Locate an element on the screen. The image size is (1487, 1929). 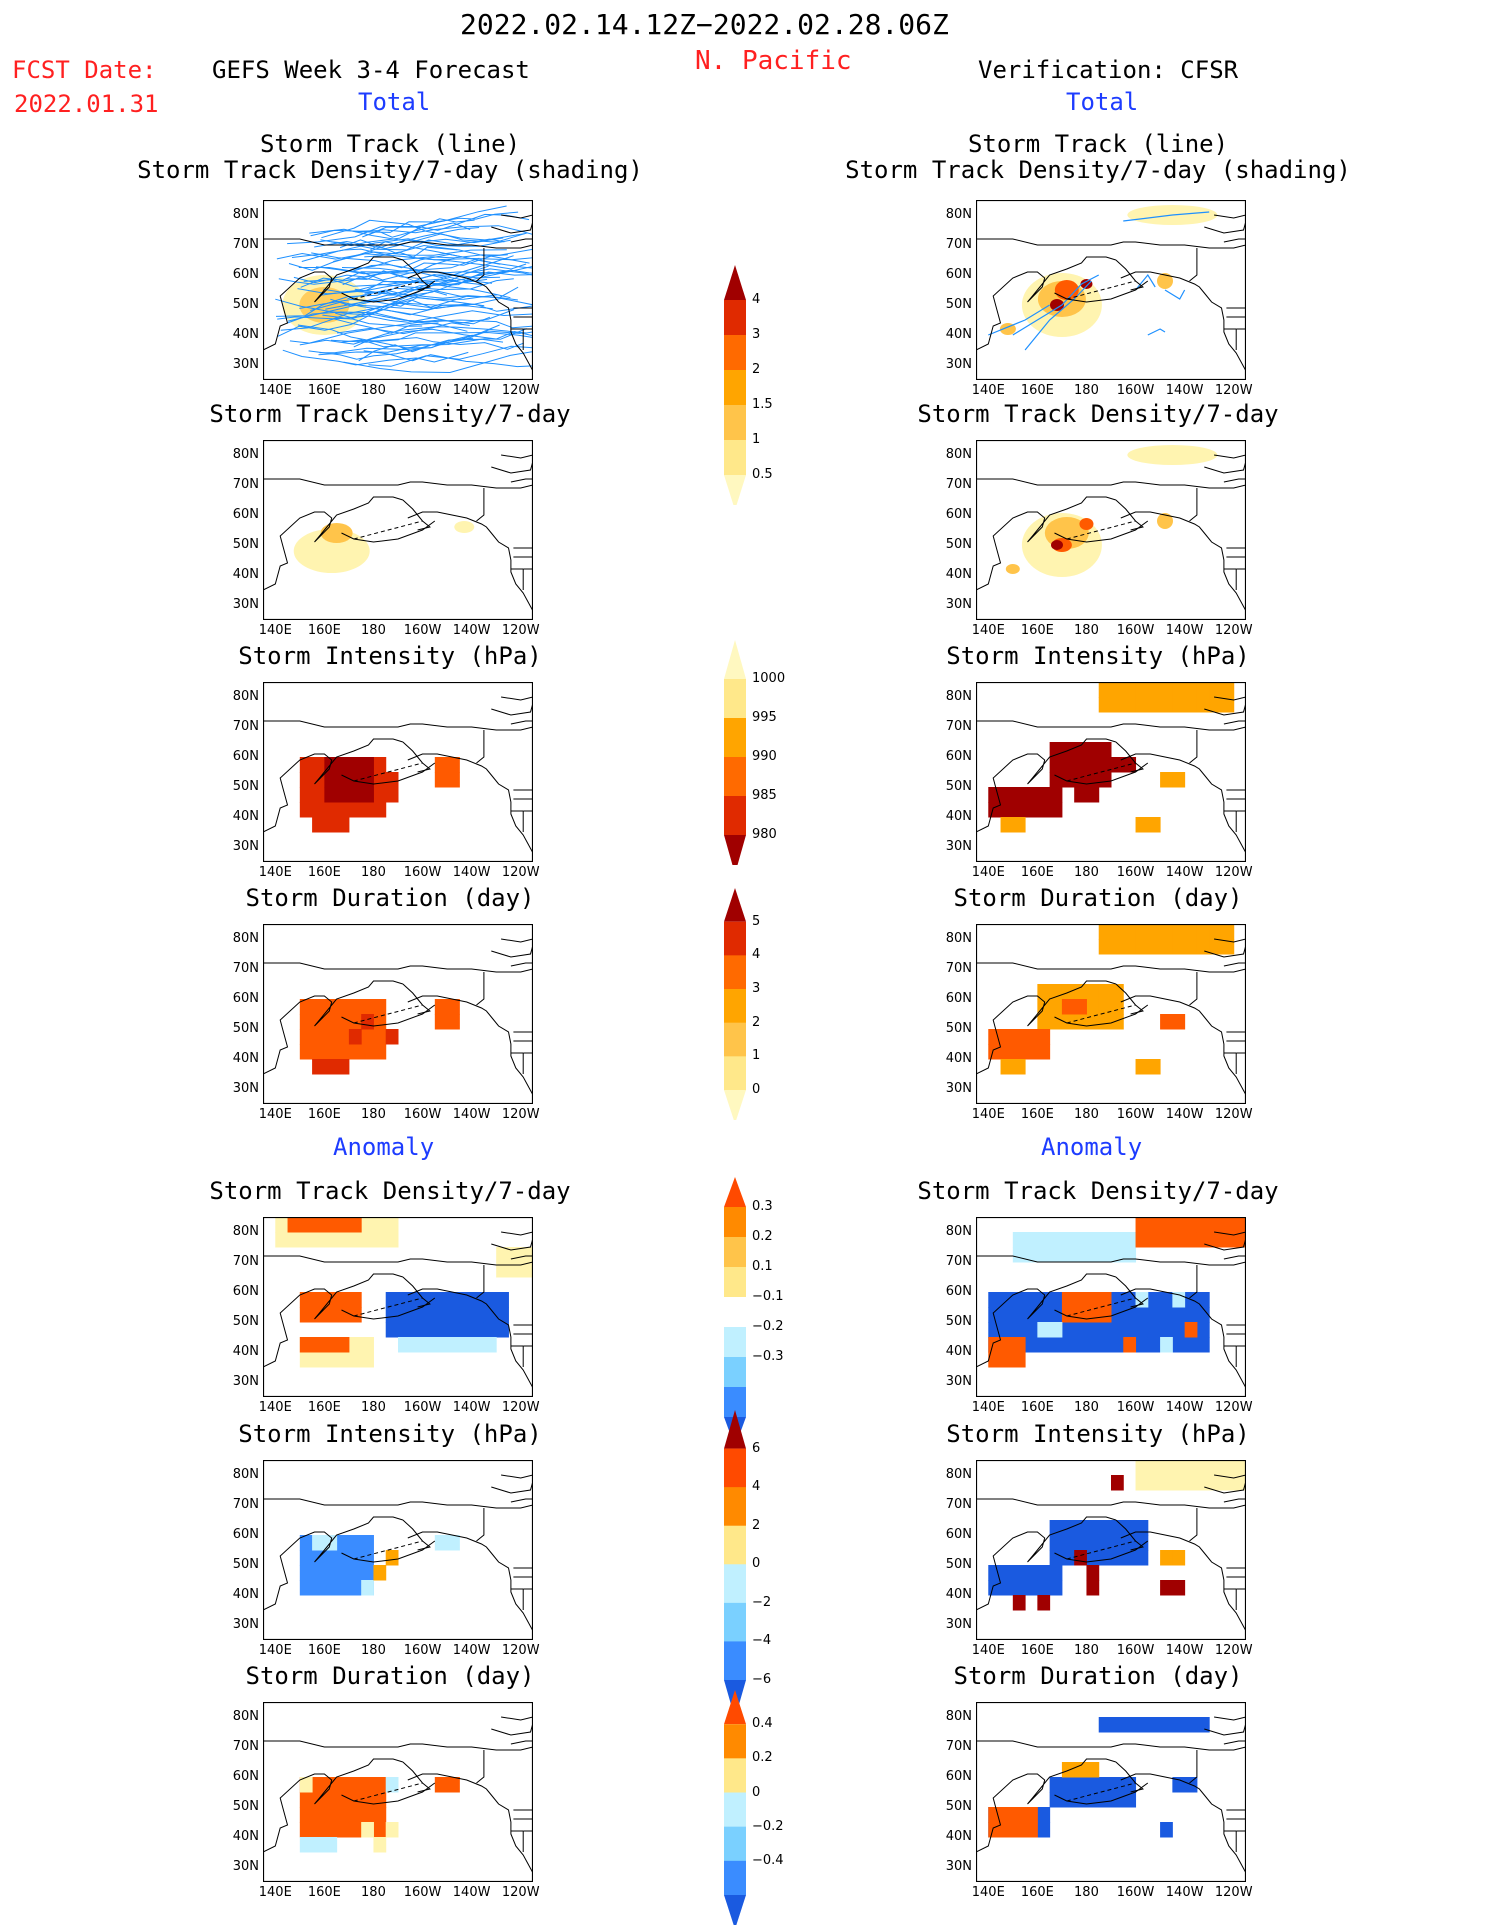
colorbar-tick-label: −6 is located at coordinates (762, 1679).